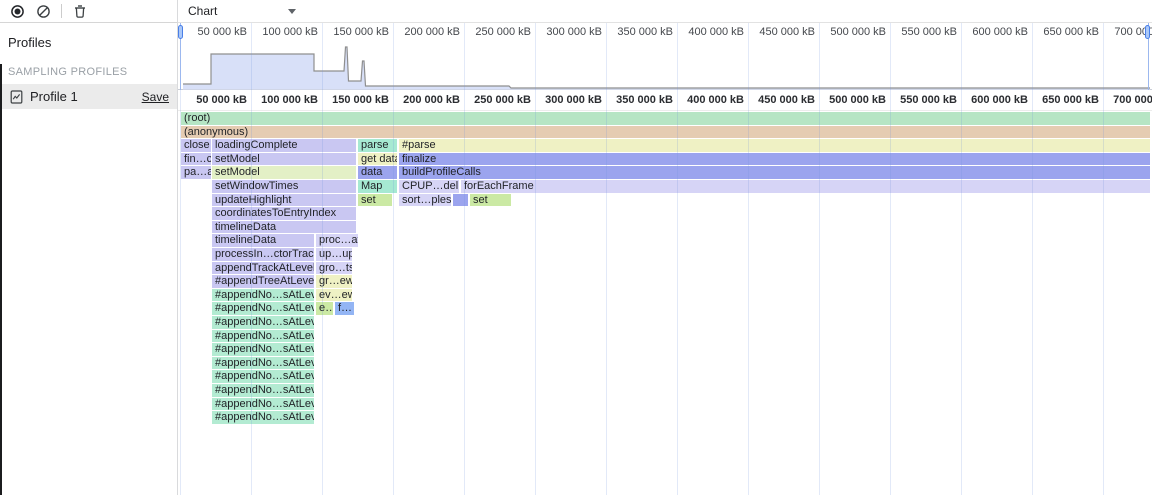 Image resolution: width=1152 pixels, height=495 pixels. Describe the element at coordinates (665, 118) in the screenshot. I see `flame-segment: (root)` at that location.